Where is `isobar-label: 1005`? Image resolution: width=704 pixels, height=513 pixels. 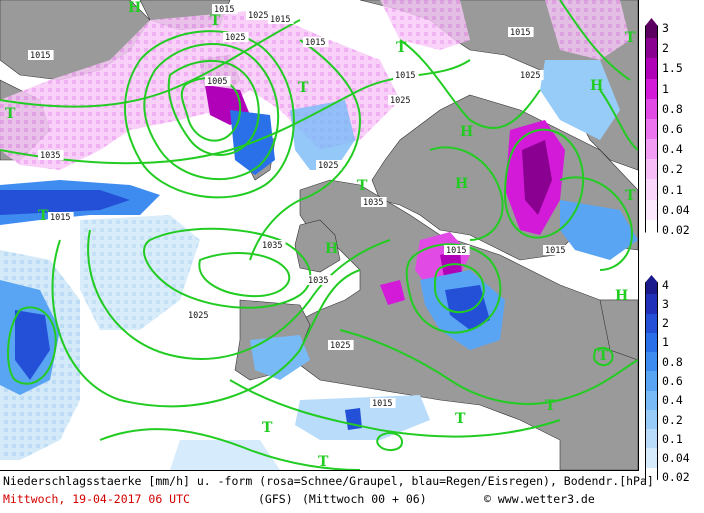
isobar-label: 1005 is located at coordinates (217, 82).